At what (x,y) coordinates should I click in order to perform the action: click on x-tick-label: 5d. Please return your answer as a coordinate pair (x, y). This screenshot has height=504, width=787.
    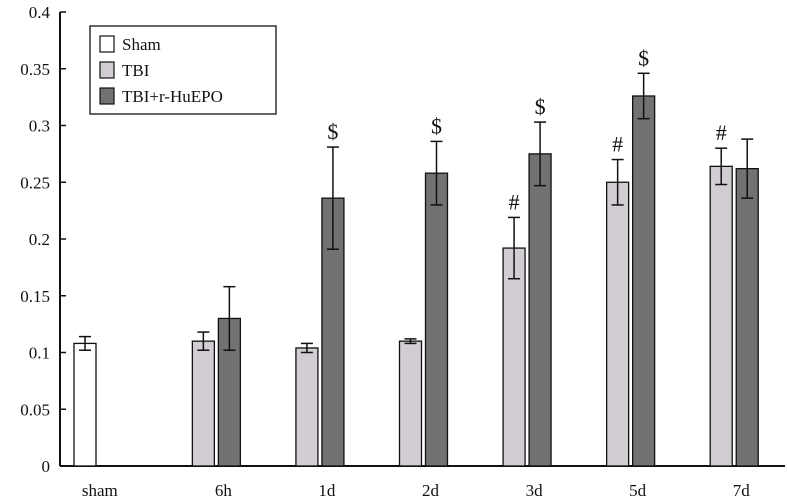
    Looking at the image, I should click on (638, 490).